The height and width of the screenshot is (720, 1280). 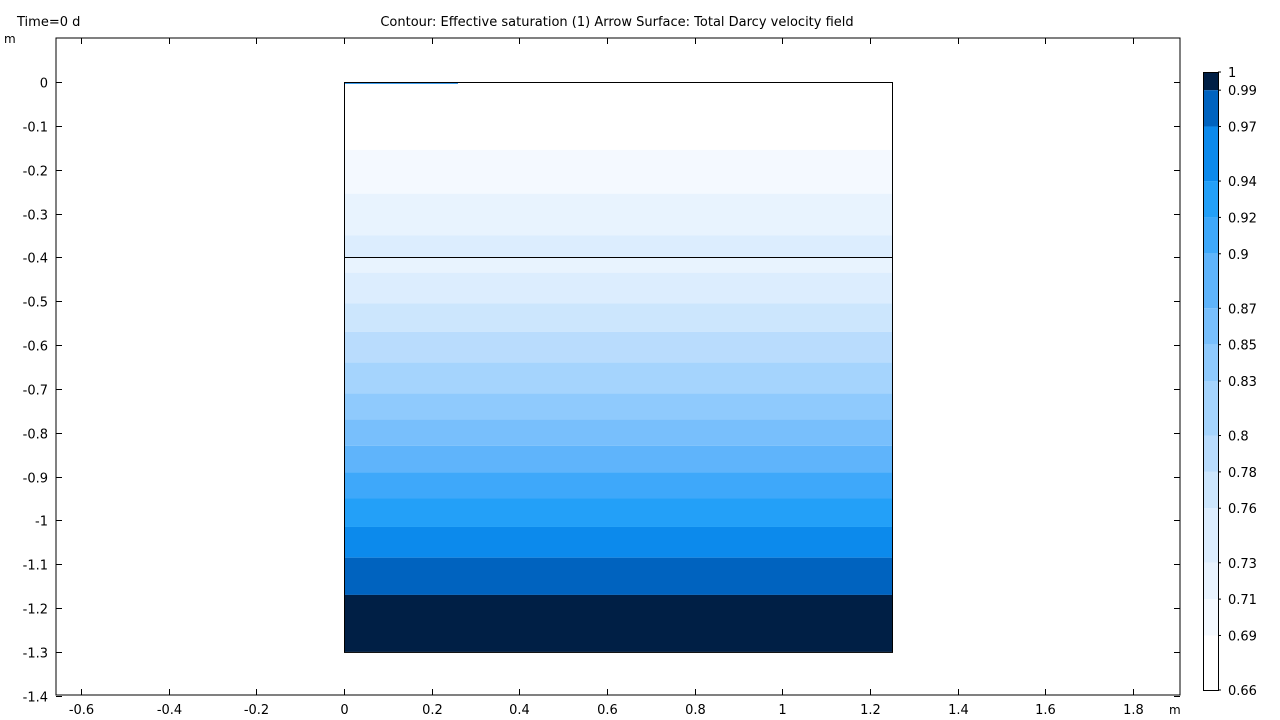 What do you see at coordinates (1242, 564) in the screenshot?
I see `colorbar-label: 0.73` at bounding box center [1242, 564].